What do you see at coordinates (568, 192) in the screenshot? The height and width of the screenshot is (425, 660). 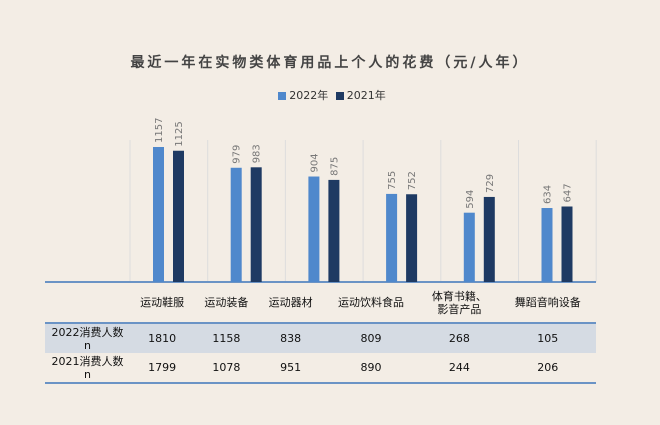 I see `data-label: 647` at bounding box center [568, 192].